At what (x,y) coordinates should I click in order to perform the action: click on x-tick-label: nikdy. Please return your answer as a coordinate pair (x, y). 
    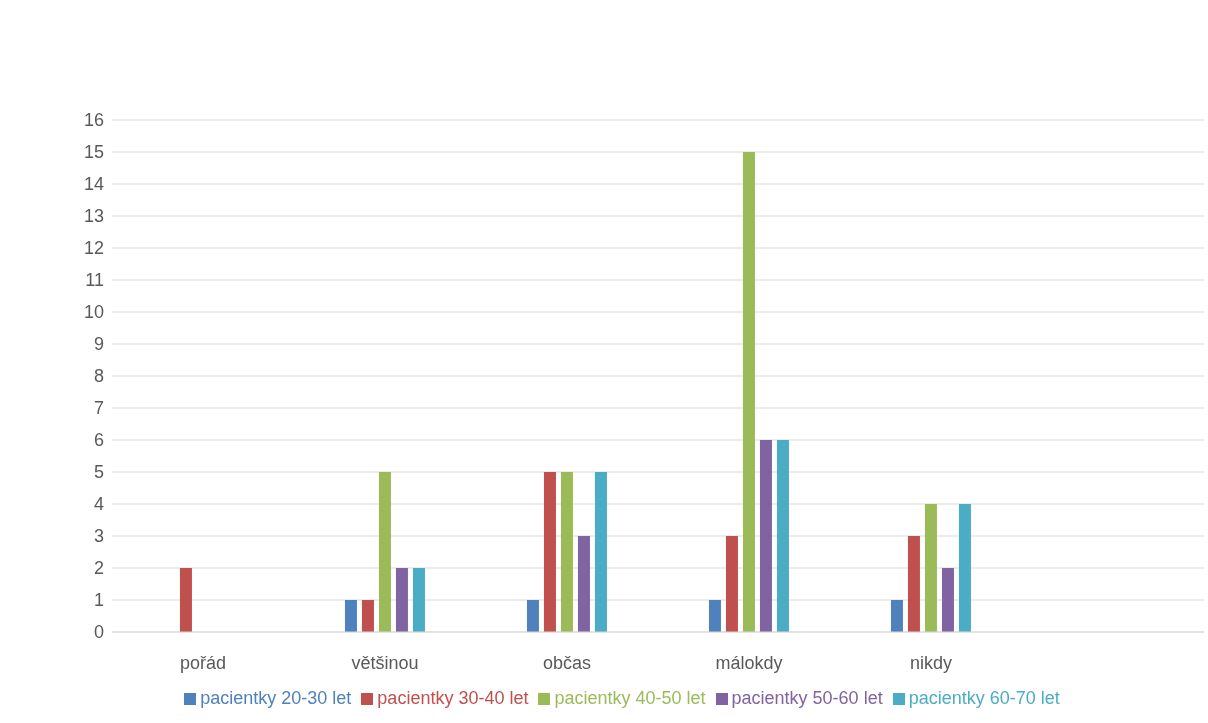
    Looking at the image, I should click on (931, 662).